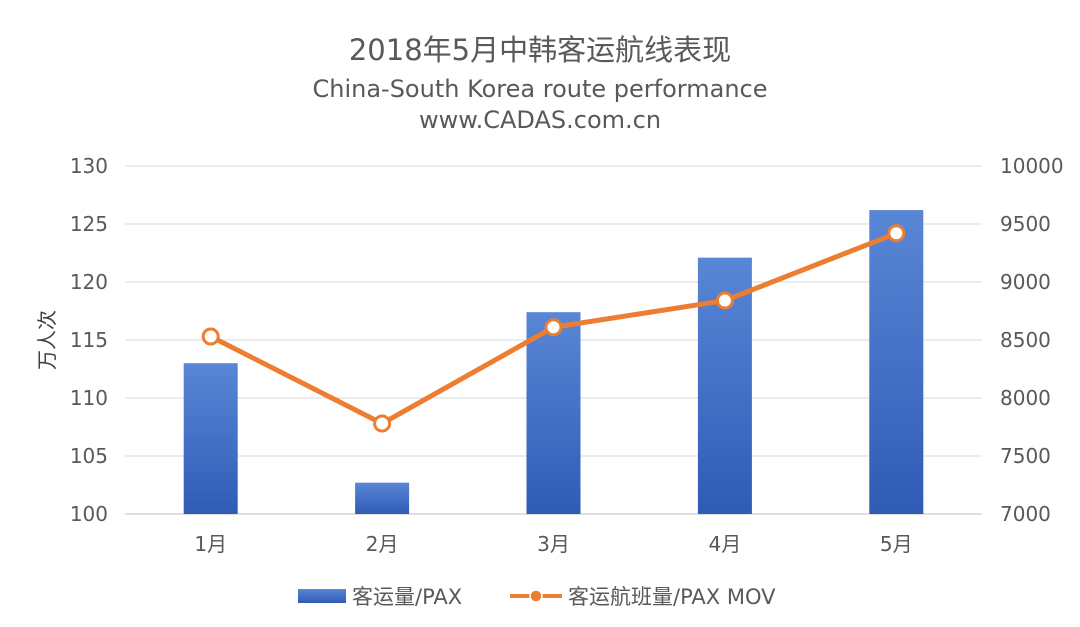 The width and height of the screenshot is (1080, 627). I want to click on right-tick-label: 7000, so click(1025, 514).